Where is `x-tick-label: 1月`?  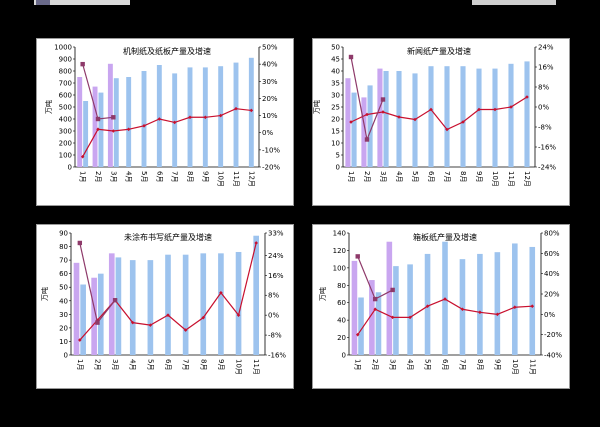
x-tick-label: 1月 is located at coordinates (80, 364).